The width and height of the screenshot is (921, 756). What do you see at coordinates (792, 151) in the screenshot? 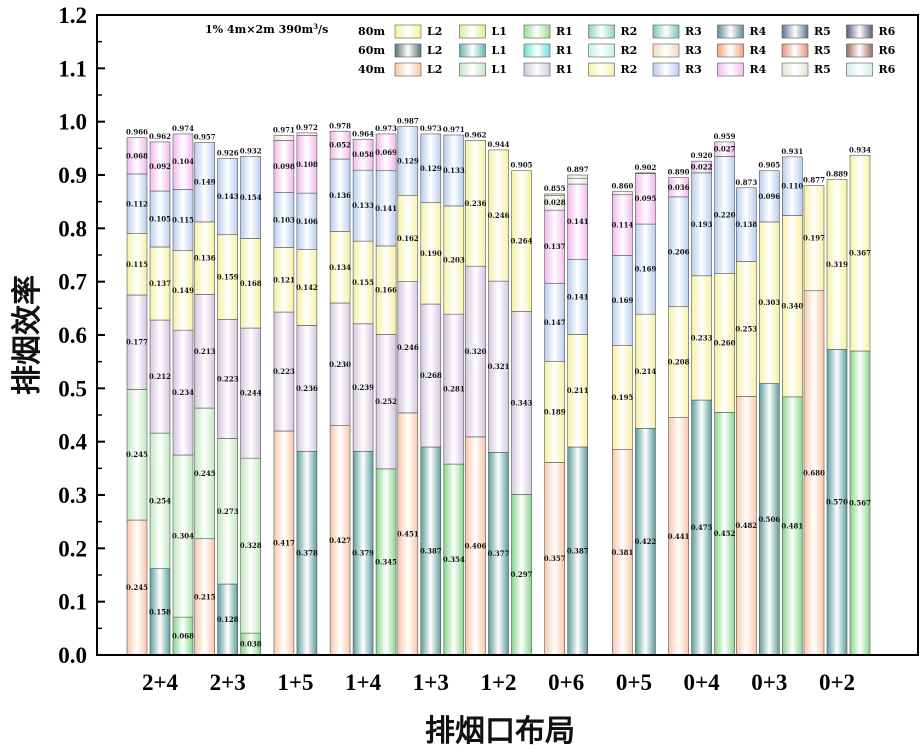
I see `bar-total-label: 0.931` at bounding box center [792, 151].